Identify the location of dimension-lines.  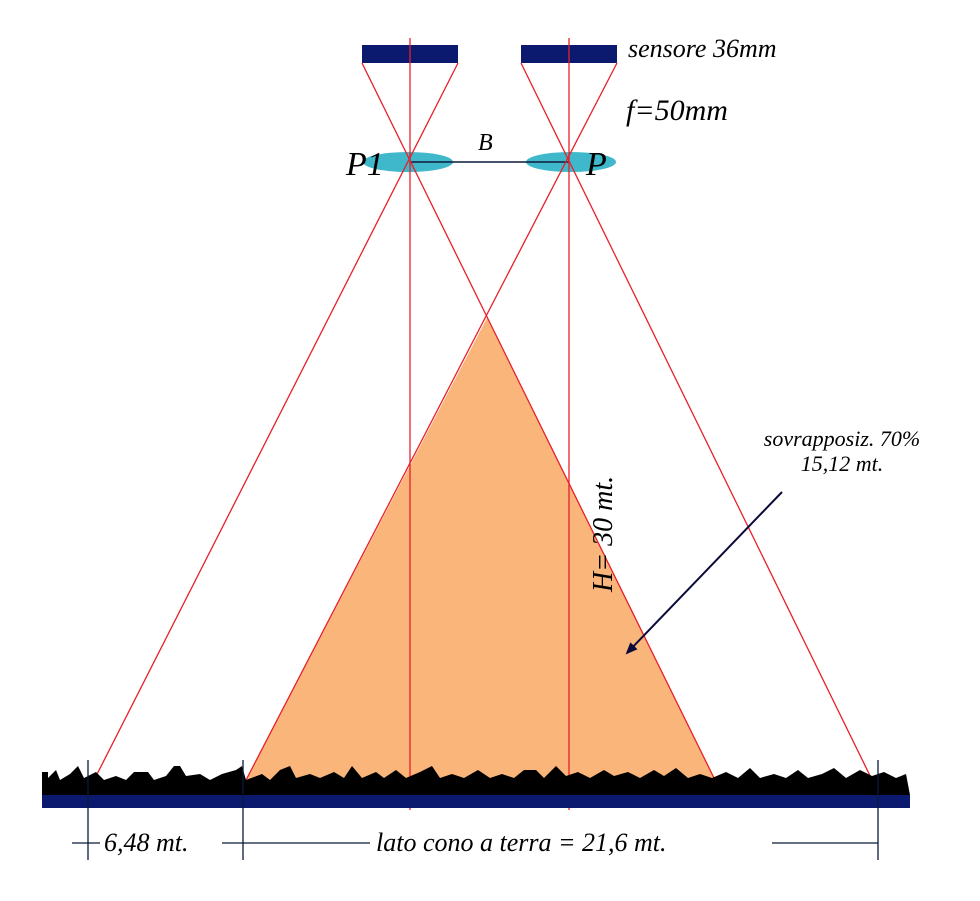
(475, 810).